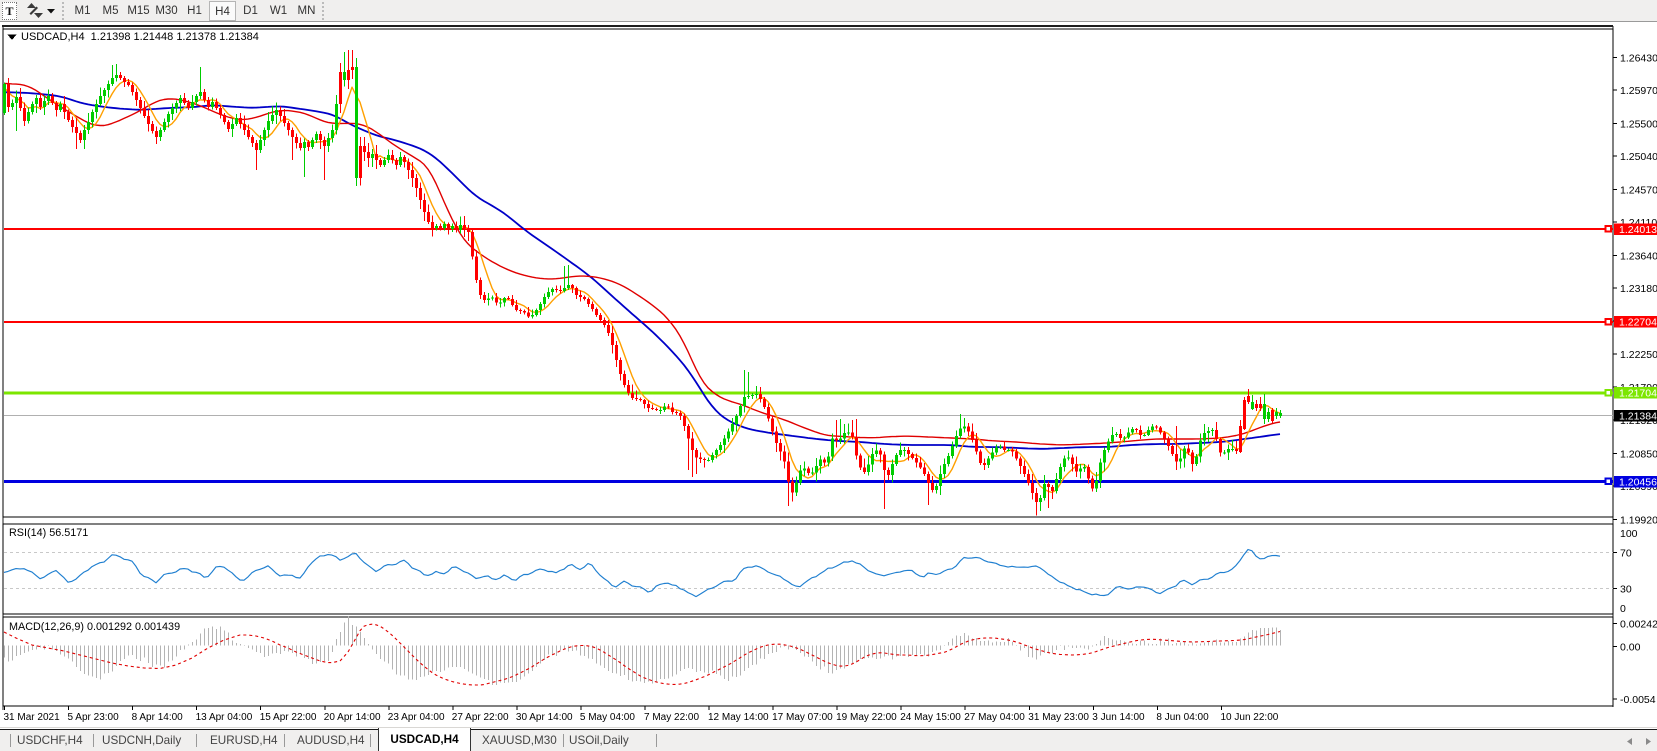 Image resolution: width=1657 pixels, height=751 pixels. I want to click on svg-text: 30 Apr 14:00, so click(544, 717).